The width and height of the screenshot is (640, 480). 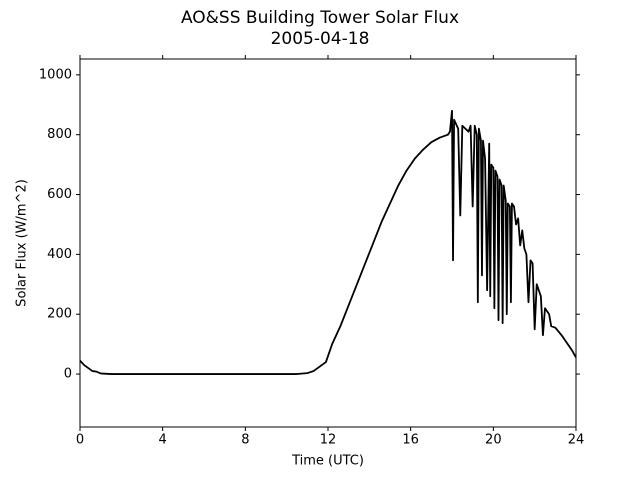 I want to click on x-tick-label: 24, so click(x=576, y=440).